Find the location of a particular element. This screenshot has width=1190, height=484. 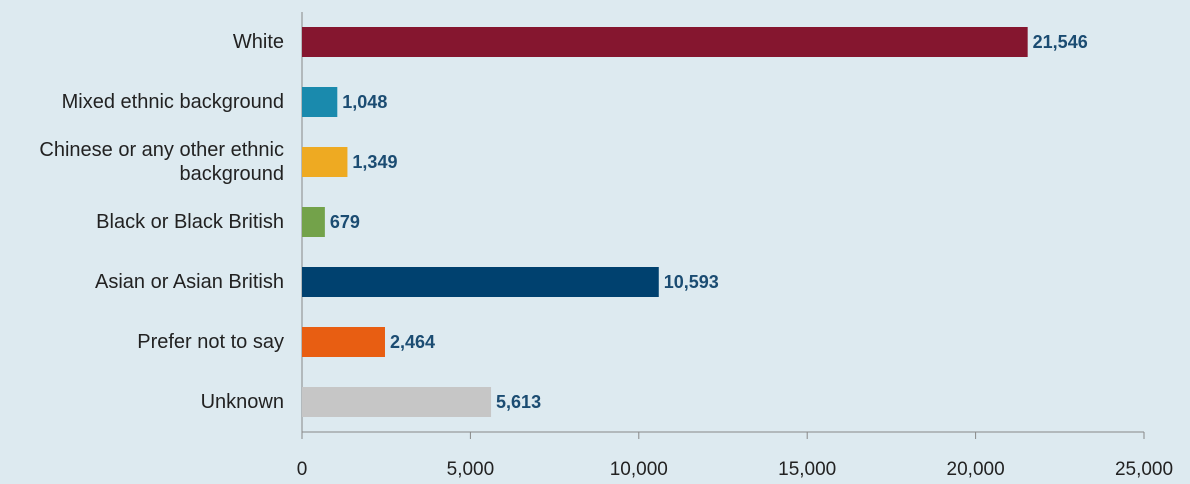

value-label: 5,613 is located at coordinates (518, 402).